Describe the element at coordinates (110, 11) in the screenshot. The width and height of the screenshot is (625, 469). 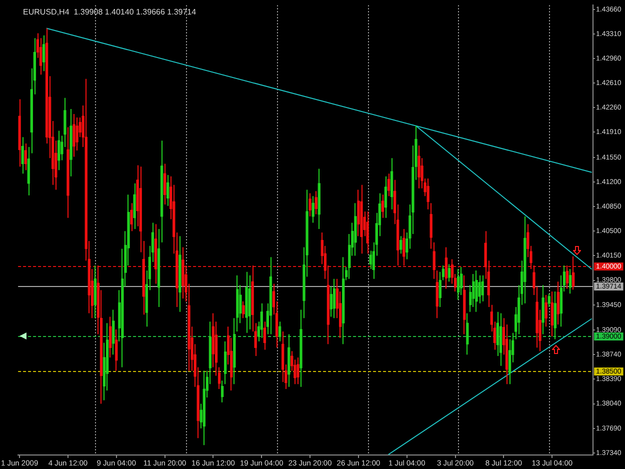
I see `chart-title: EURUSD,H4 1.39908 1.40140 1.39666 1.39714` at that location.